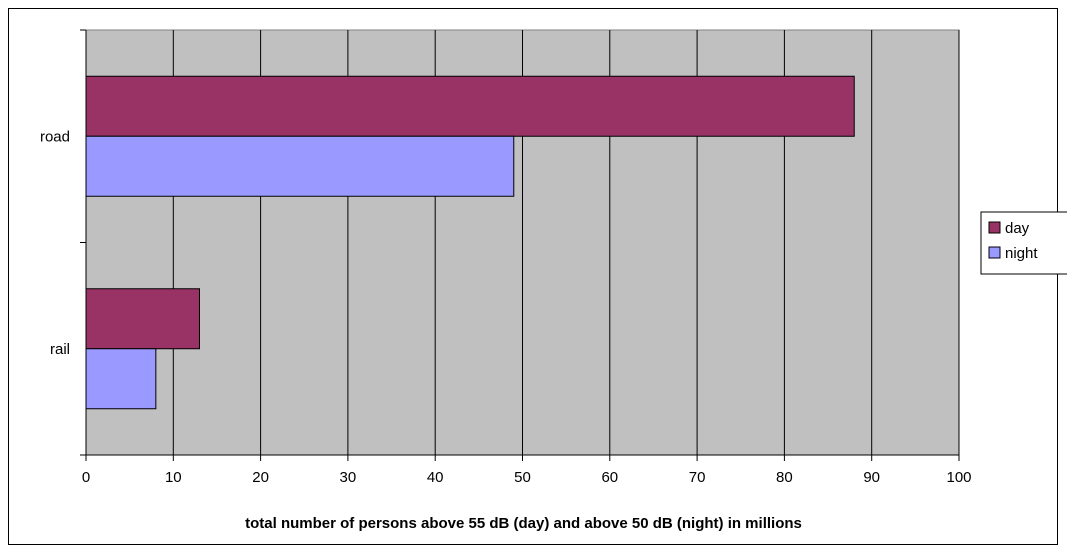 This screenshot has width=1067, height=553. Describe the element at coordinates (994, 227) in the screenshot. I see `legend-swatch-day` at that location.